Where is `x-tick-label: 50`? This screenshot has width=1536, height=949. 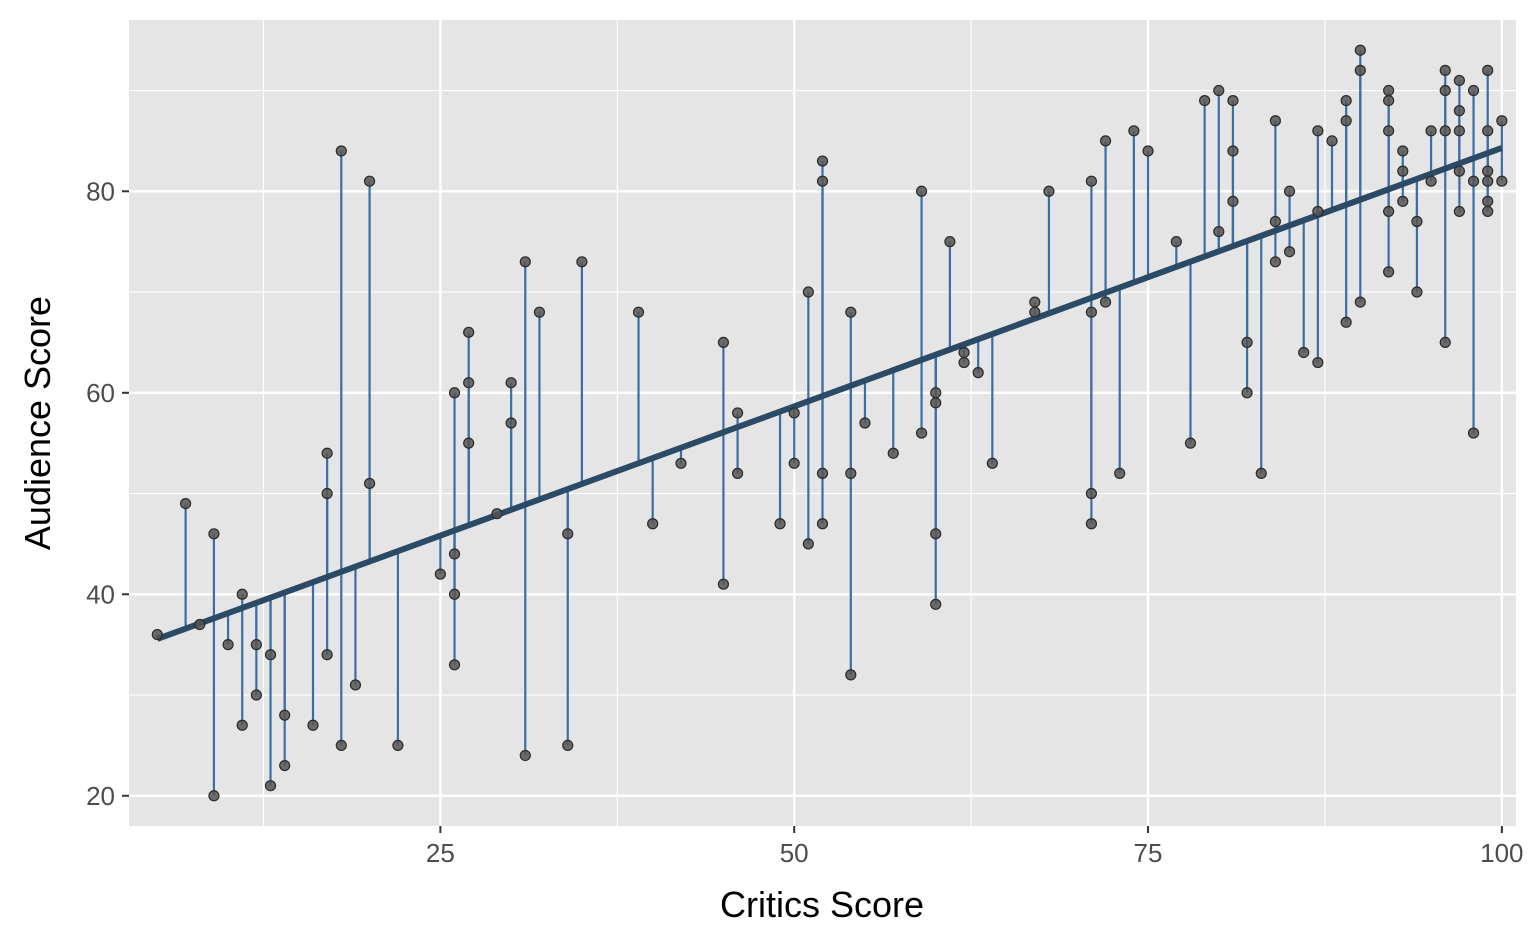 x-tick-label: 50 is located at coordinates (794, 853).